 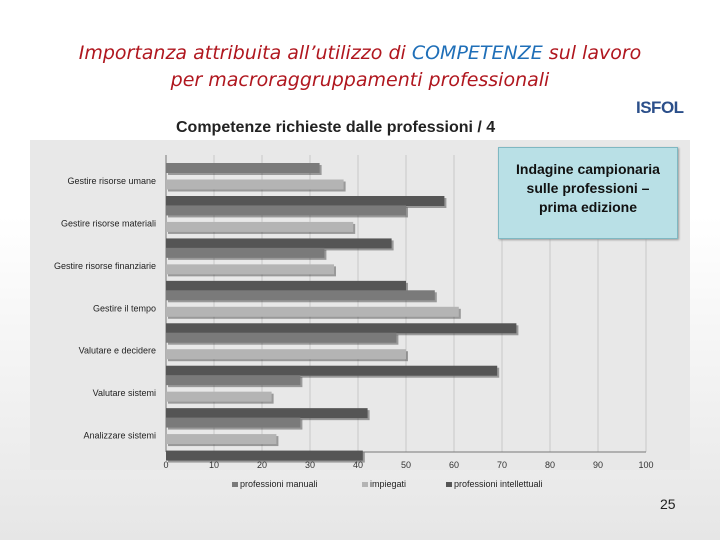 What do you see at coordinates (124, 393) in the screenshot?
I see `category-label: Valutare sistemi` at bounding box center [124, 393].